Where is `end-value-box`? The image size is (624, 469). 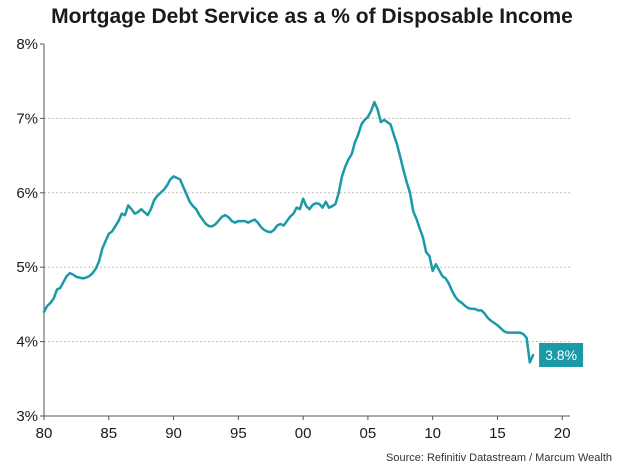
end-value-box is located at coordinates (561, 354).